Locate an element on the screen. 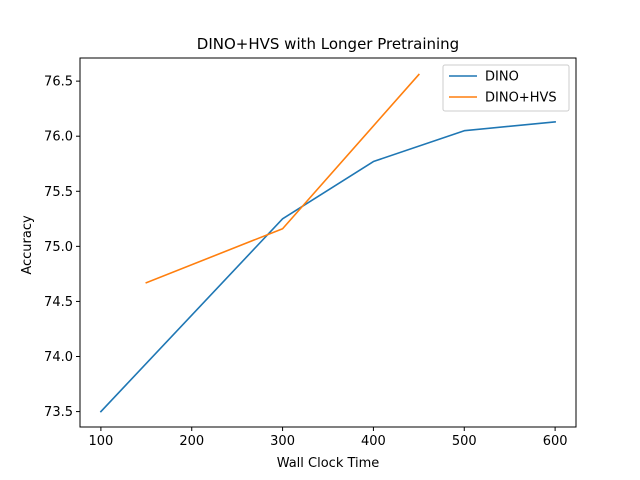 This screenshot has height=480, width=640. y-tick-label: 74.5 is located at coordinates (58, 302).